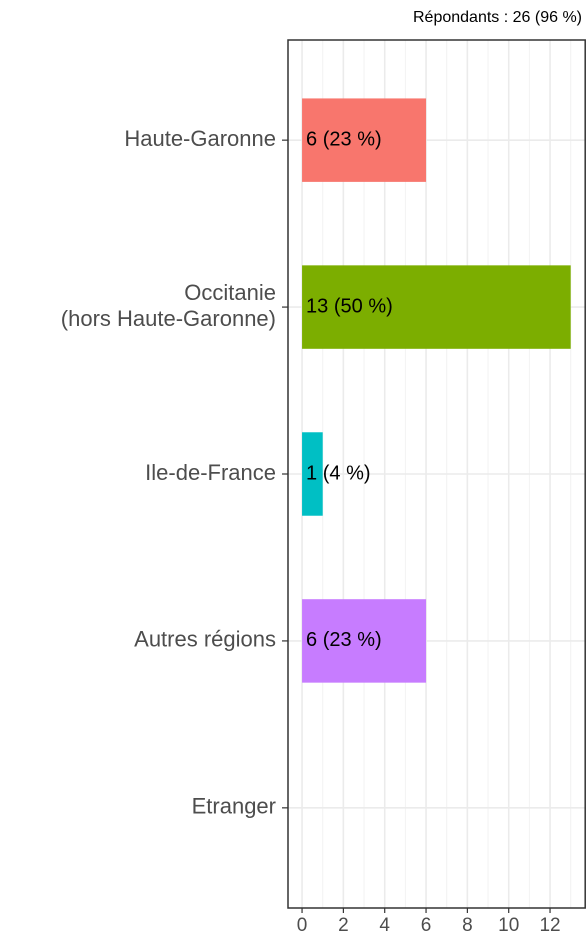  What do you see at coordinates (508, 925) in the screenshot?
I see `x-tick-label: 10` at bounding box center [508, 925].